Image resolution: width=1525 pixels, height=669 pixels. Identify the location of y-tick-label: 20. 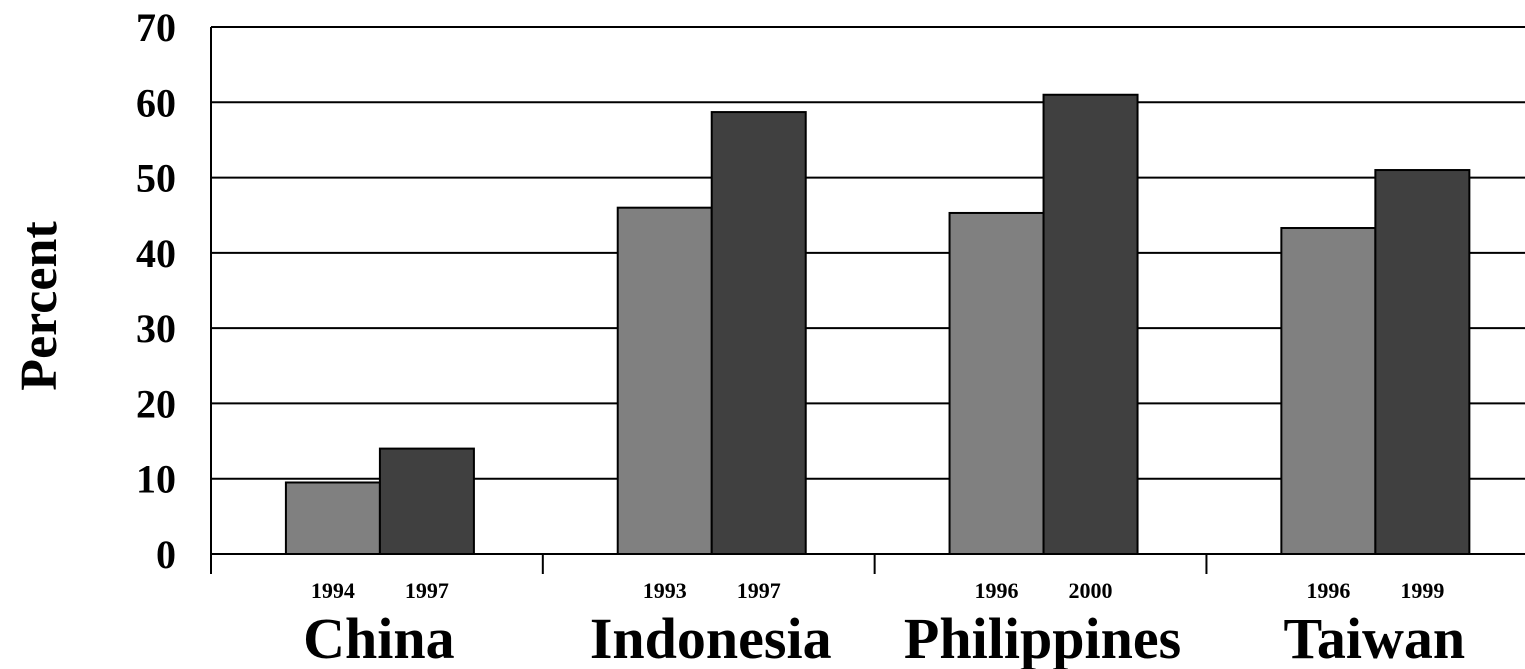
(156, 403).